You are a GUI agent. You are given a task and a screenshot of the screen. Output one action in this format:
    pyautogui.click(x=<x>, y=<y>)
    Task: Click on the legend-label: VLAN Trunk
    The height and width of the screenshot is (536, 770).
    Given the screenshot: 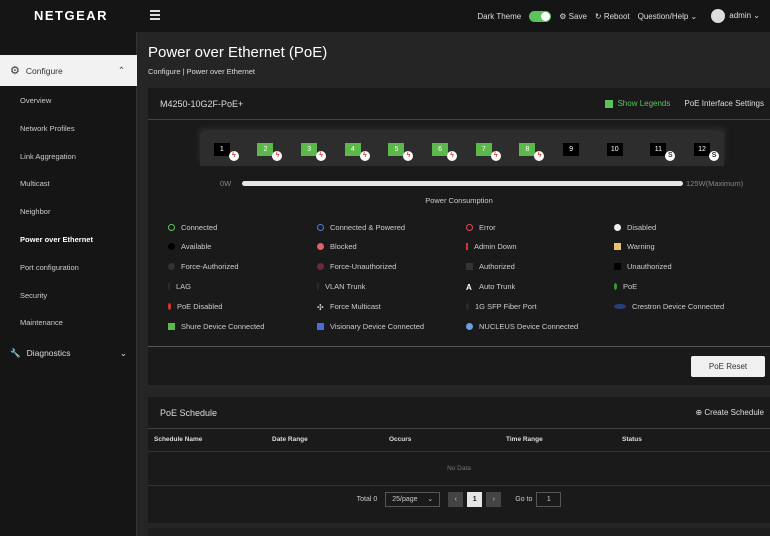 What is the action you would take?
    pyautogui.click(x=345, y=286)
    